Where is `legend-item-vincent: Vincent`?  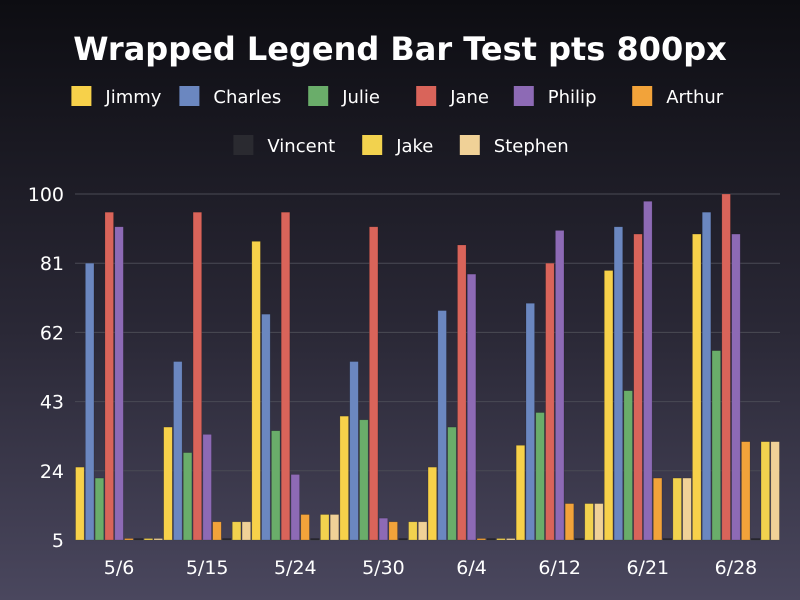 legend-item-vincent: Vincent is located at coordinates (284, 146).